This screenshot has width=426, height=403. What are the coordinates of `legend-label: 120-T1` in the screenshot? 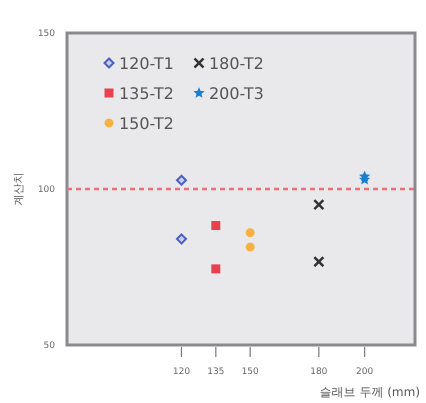 It's located at (146, 63).